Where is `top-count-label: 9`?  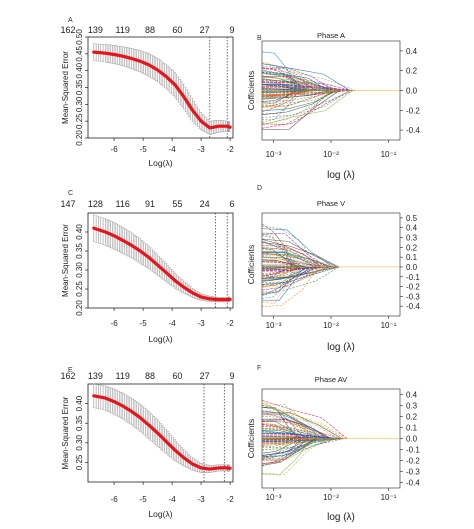 top-count-label: 9 is located at coordinates (231, 30).